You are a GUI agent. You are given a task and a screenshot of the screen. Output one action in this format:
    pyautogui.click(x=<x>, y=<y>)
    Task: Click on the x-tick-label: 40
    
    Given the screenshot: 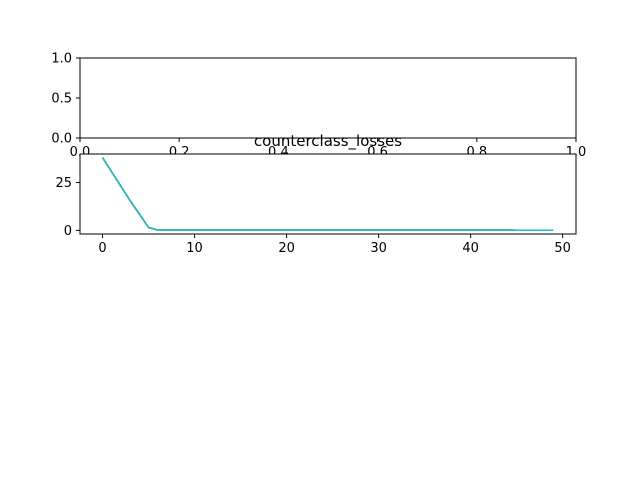 What is the action you would take?
    pyautogui.click(x=470, y=248)
    